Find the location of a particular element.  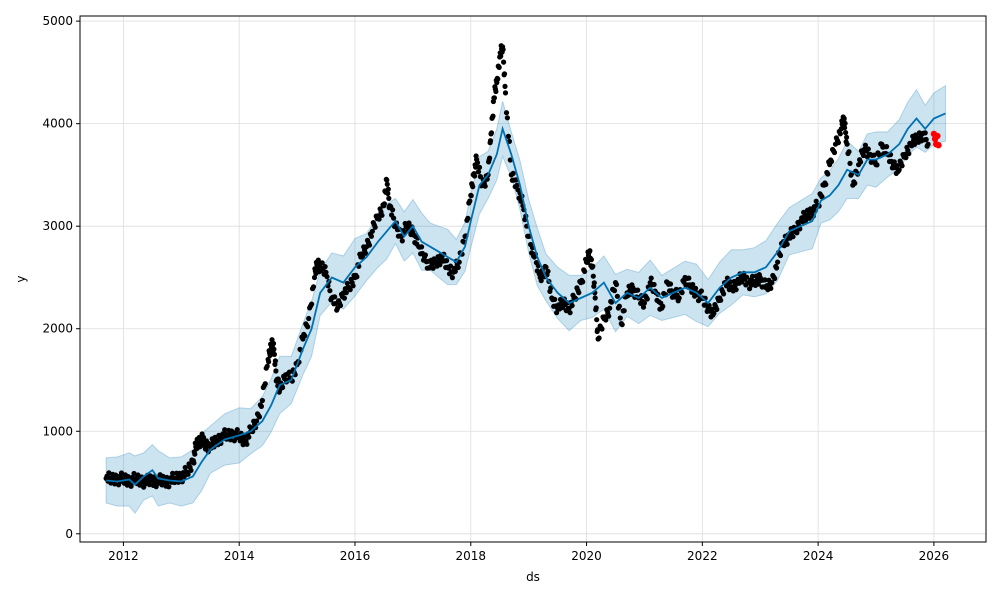

highlight-points is located at coordinates (936, 139).